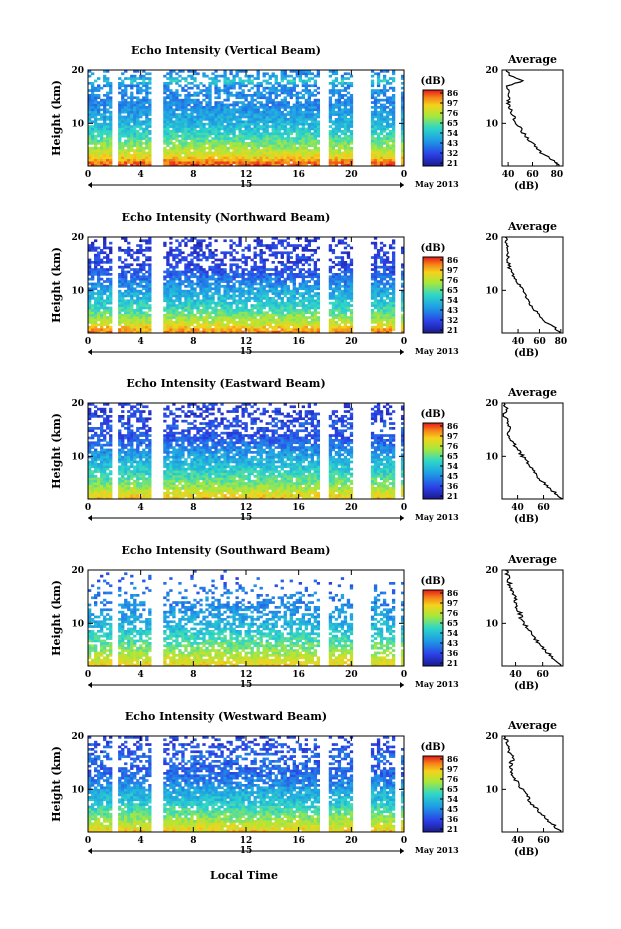  What do you see at coordinates (491, 71) in the screenshot?
I see `profile-y-tick-label: 20` at bounding box center [491, 71].